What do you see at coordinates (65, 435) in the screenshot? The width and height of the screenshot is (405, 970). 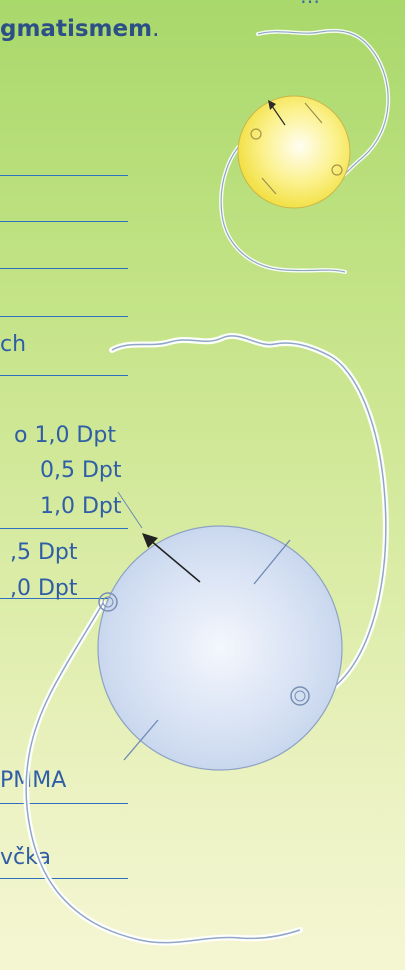 I see `row-text: o 1,0 Dpt` at bounding box center [65, 435].